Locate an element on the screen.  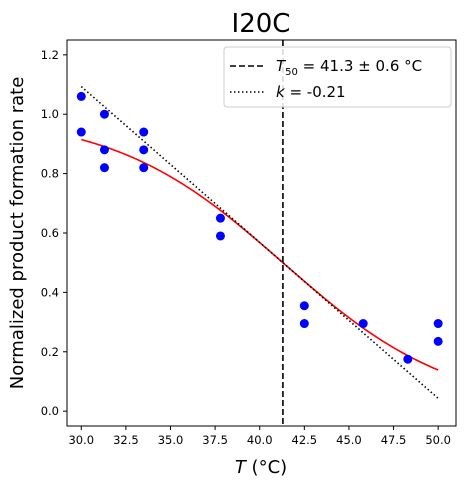
x-axis-var: T is located at coordinates (241, 467).